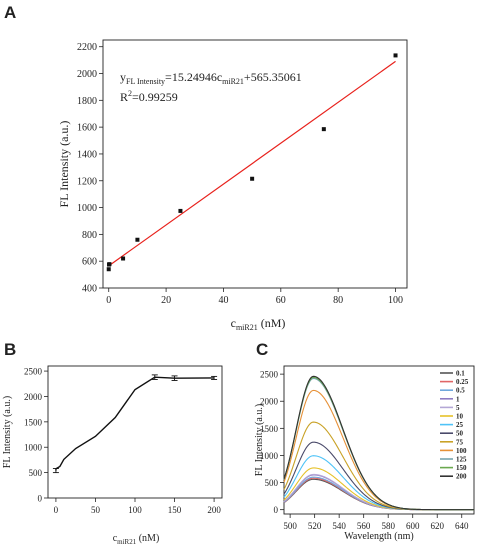  What do you see at coordinates (458, 408) in the screenshot?
I see `chart-c-legend-label: 5` at bounding box center [458, 408].